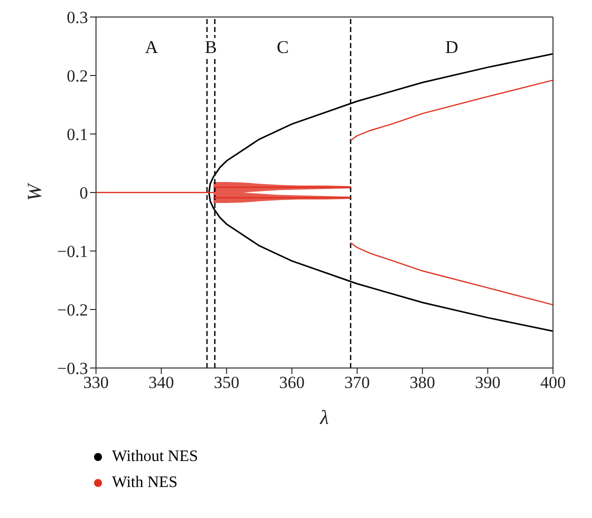 The image size is (592, 518). What do you see at coordinates (487, 382) in the screenshot?
I see `x-tick-label: 390` at bounding box center [487, 382].